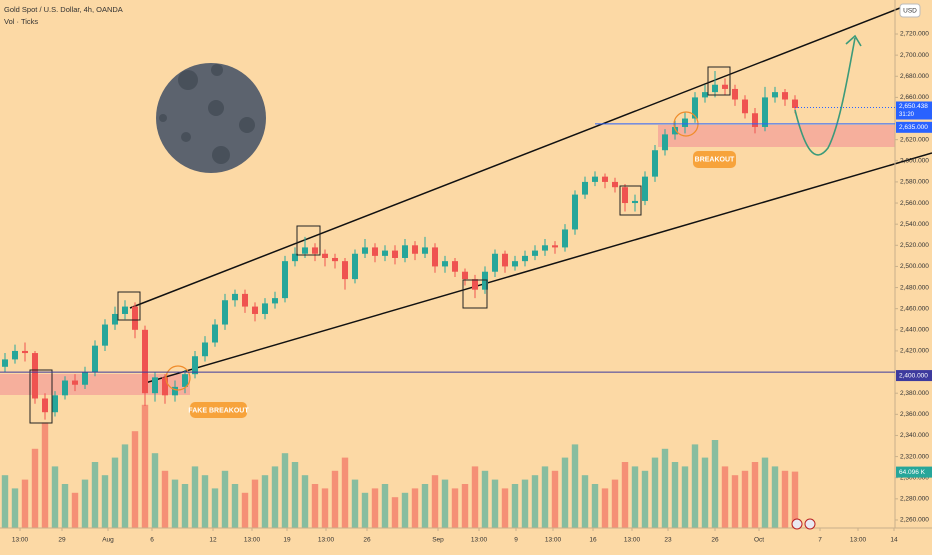 This screenshot has height=555, width=932. I want to click on price-level-label: 2,400.000, so click(913, 375).